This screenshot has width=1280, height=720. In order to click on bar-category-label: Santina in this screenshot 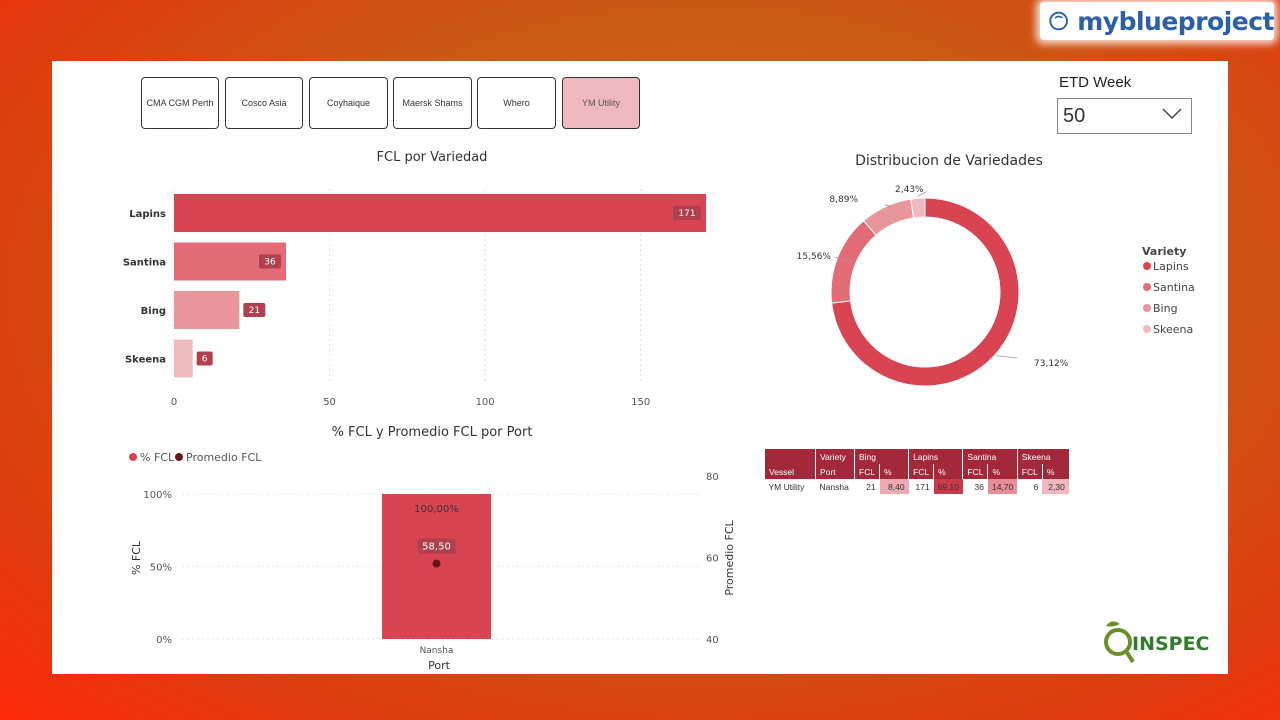, I will do `click(144, 263)`.